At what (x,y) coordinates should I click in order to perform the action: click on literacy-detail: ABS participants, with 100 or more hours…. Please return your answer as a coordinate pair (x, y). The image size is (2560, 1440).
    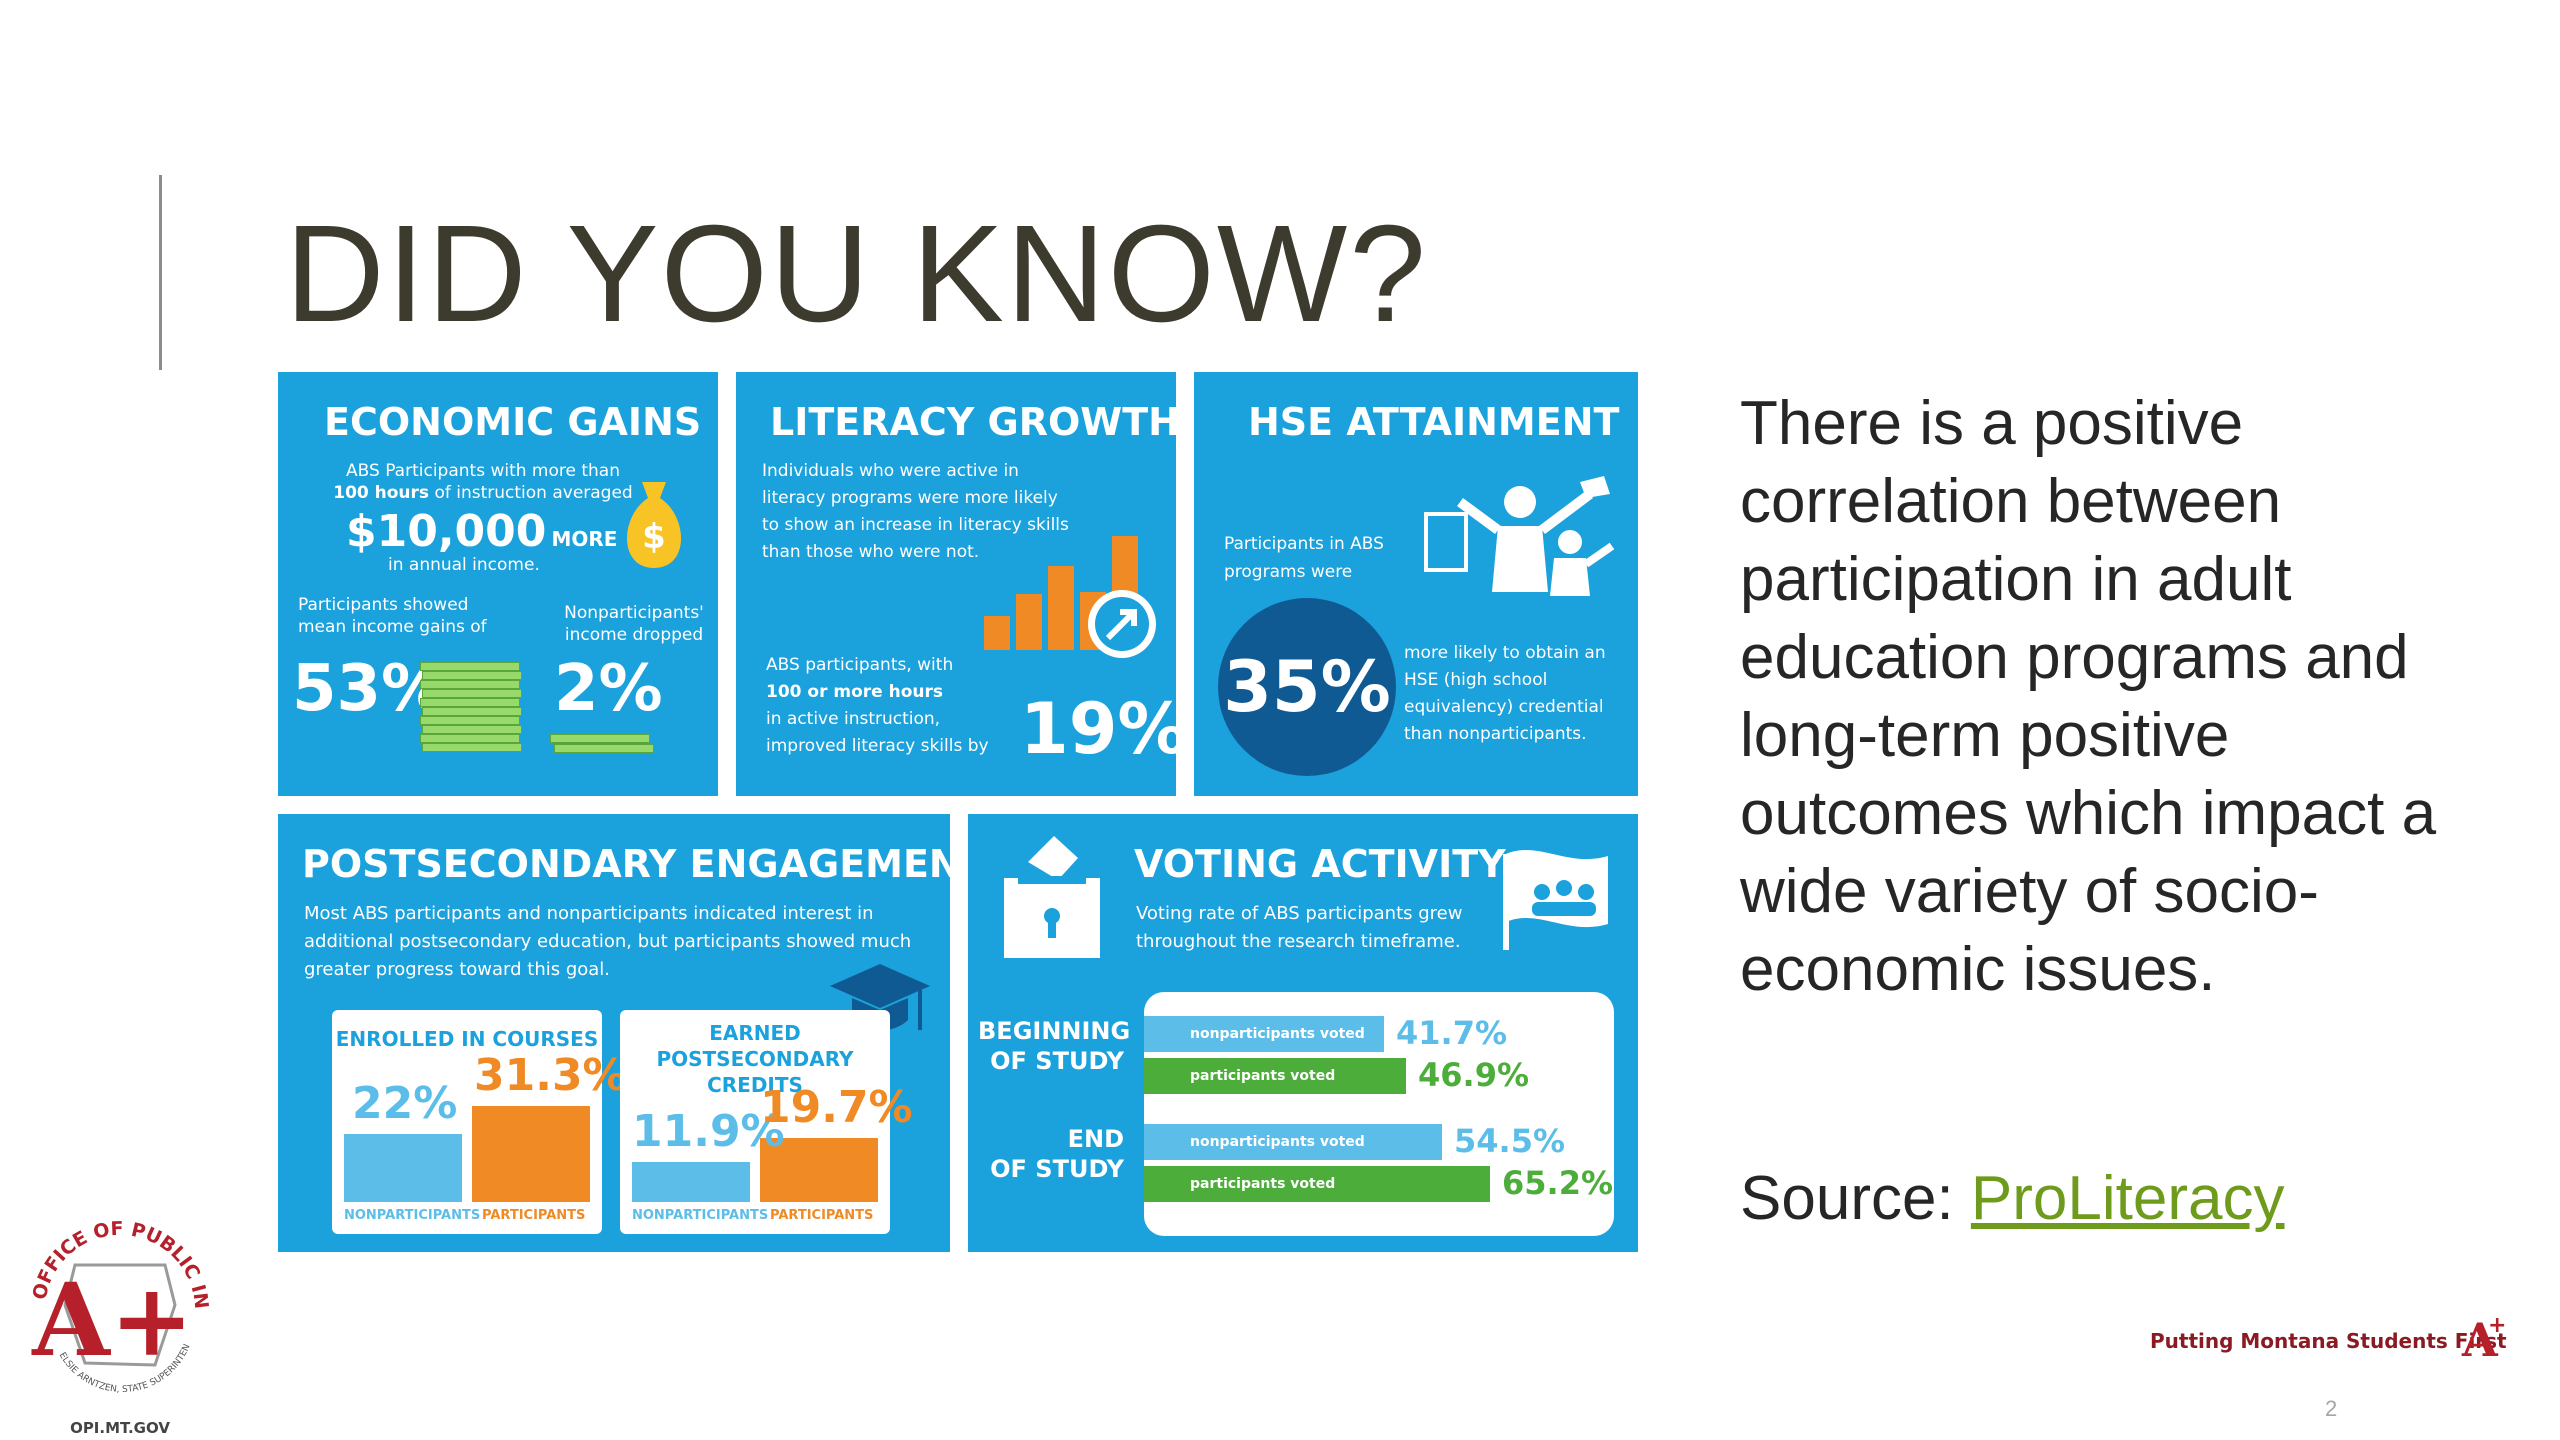
    Looking at the image, I should click on (877, 705).